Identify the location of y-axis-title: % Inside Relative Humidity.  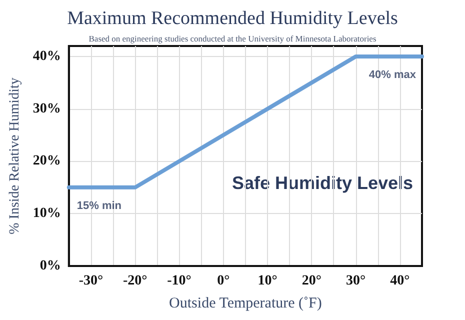
(15, 156).